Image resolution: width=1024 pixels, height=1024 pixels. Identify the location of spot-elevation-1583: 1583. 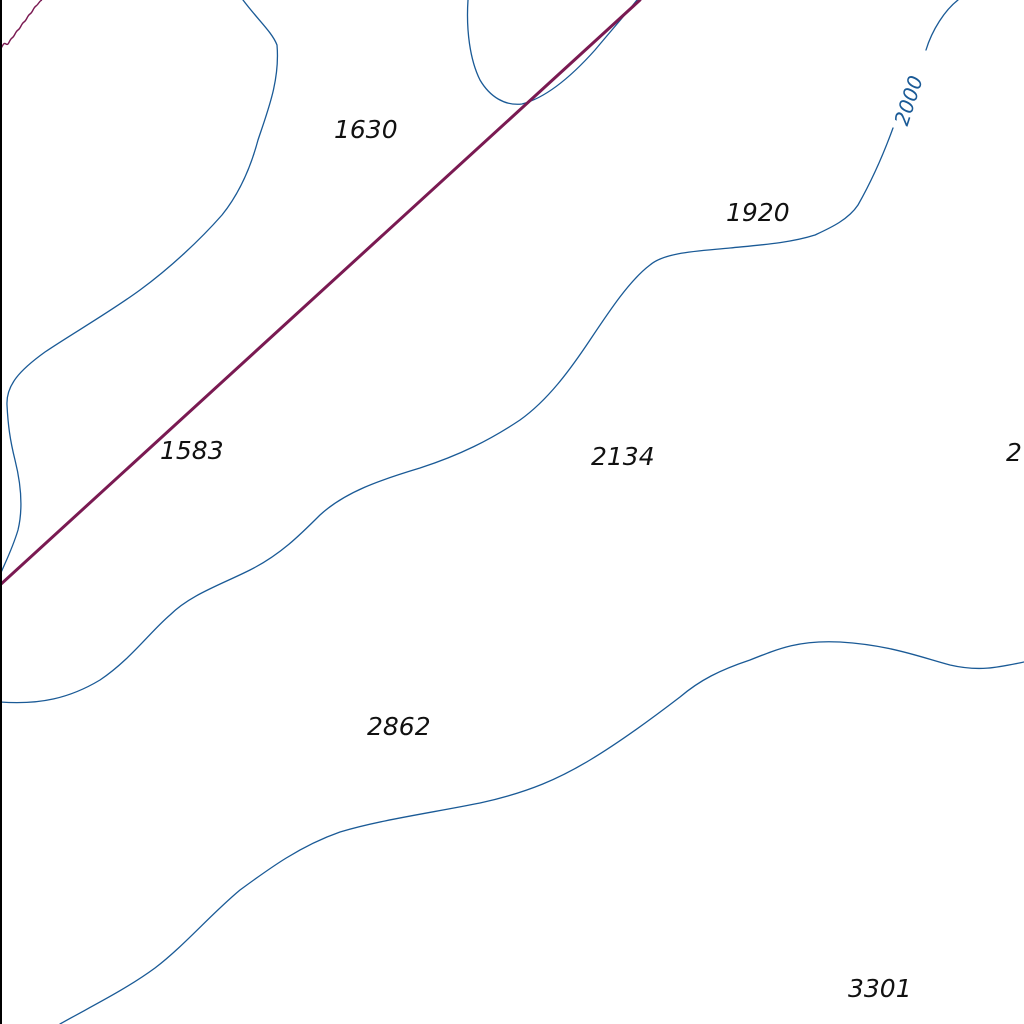
(192, 450).